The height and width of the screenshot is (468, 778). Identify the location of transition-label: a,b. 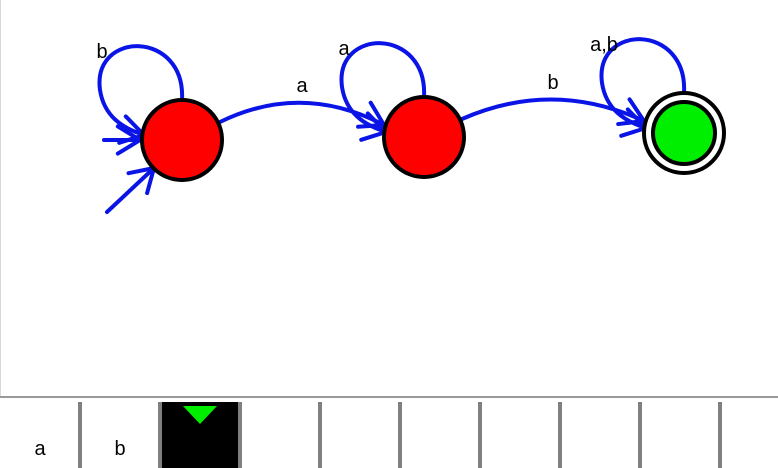
(604, 45).